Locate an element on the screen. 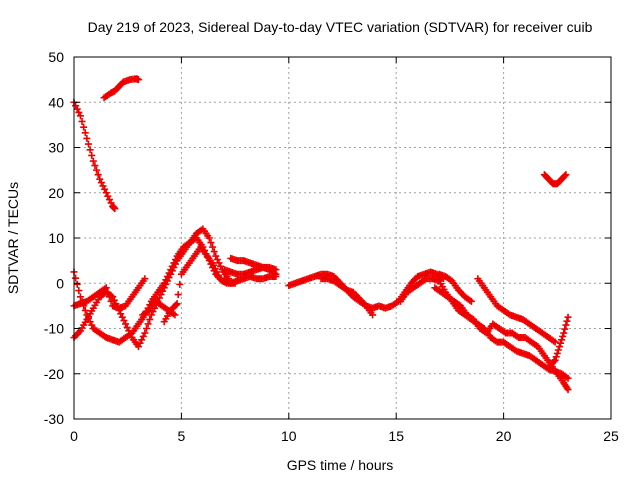 The height and width of the screenshot is (480, 640). y-tick-label: 10 is located at coordinates (56, 238).